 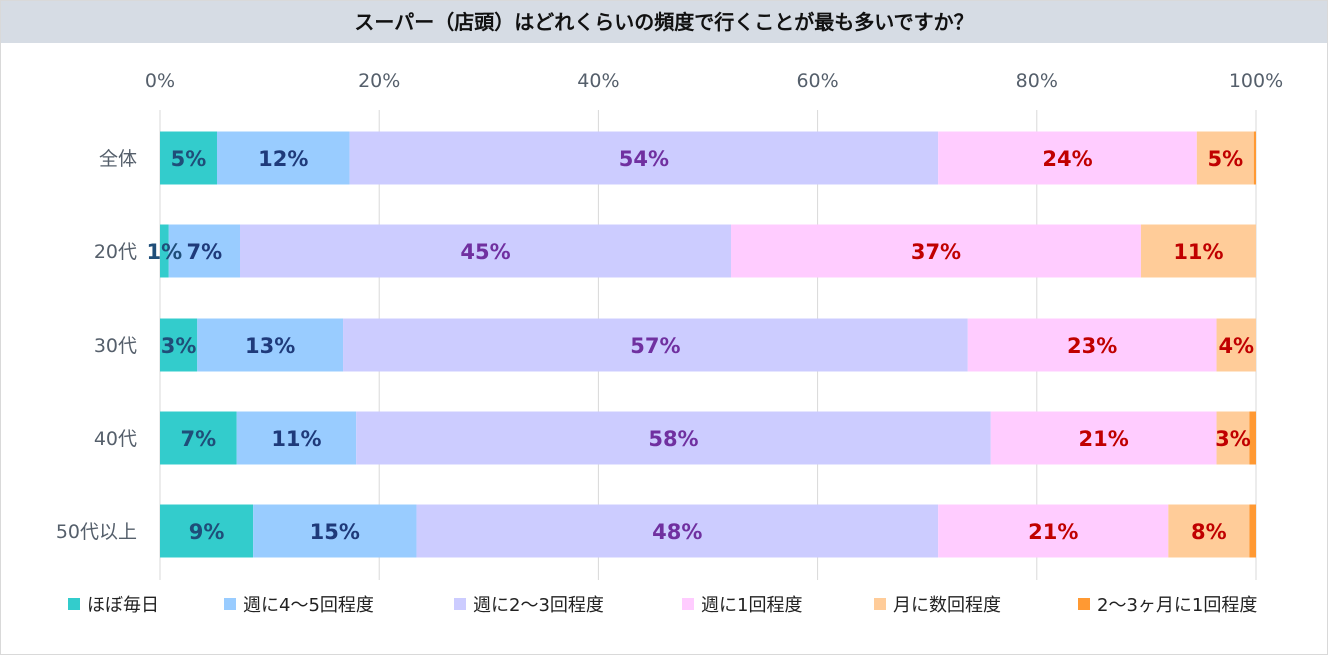 I want to click on data-label-0-2: 54%, so click(x=644, y=159).